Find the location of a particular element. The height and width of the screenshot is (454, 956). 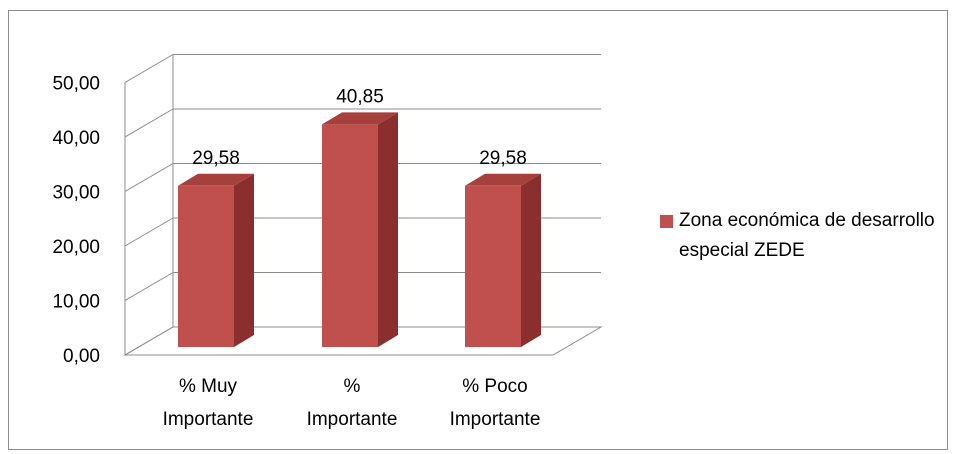

legend-swatch is located at coordinates (666, 221).